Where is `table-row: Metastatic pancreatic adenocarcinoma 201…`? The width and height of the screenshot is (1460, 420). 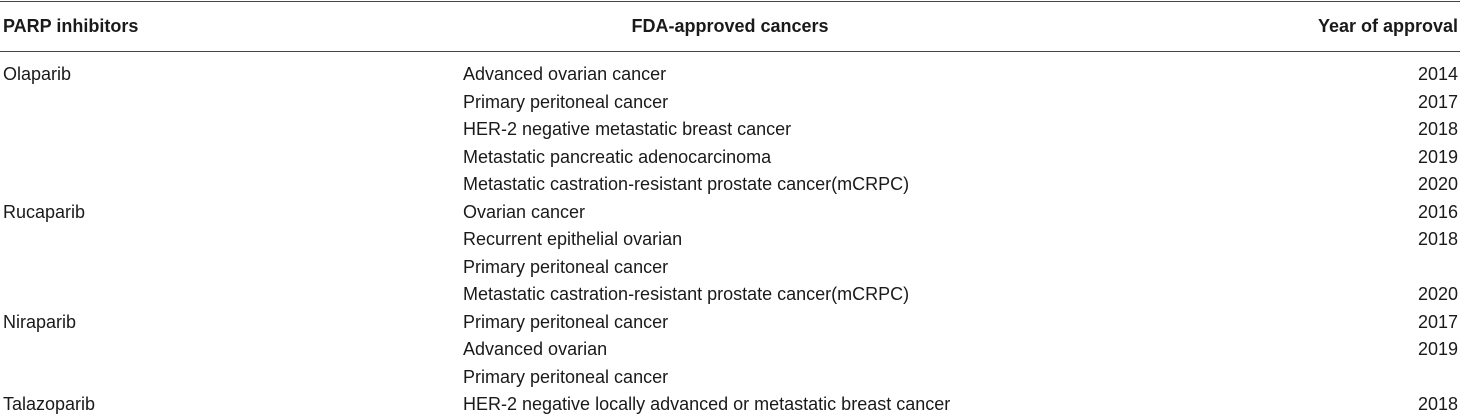 table-row: Metastatic pancreatic adenocarcinoma 201… is located at coordinates (730, 159).